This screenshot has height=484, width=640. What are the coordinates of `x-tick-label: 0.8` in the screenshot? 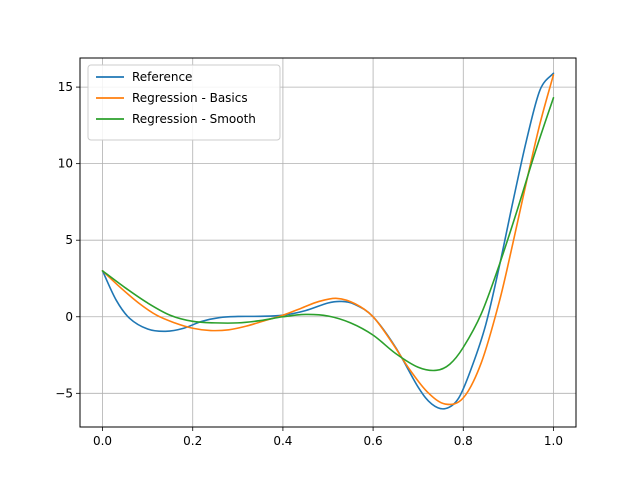 It's located at (463, 441).